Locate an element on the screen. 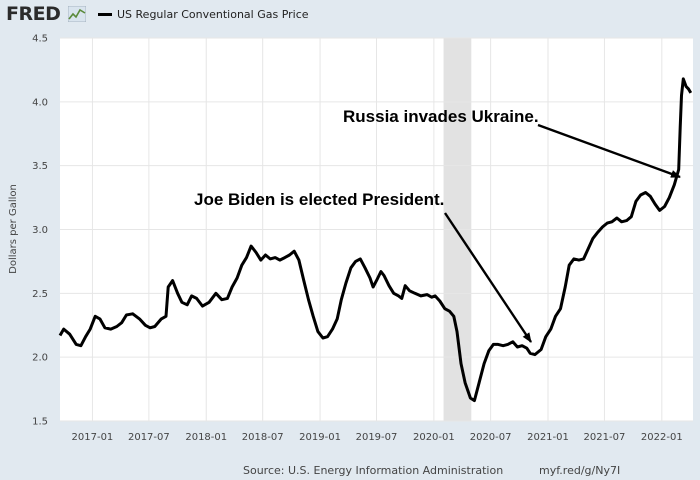  y-axis-ticks: 1.5 2.0 2.5 3.0 3.5 4.0 4.5 is located at coordinates (40, 231).